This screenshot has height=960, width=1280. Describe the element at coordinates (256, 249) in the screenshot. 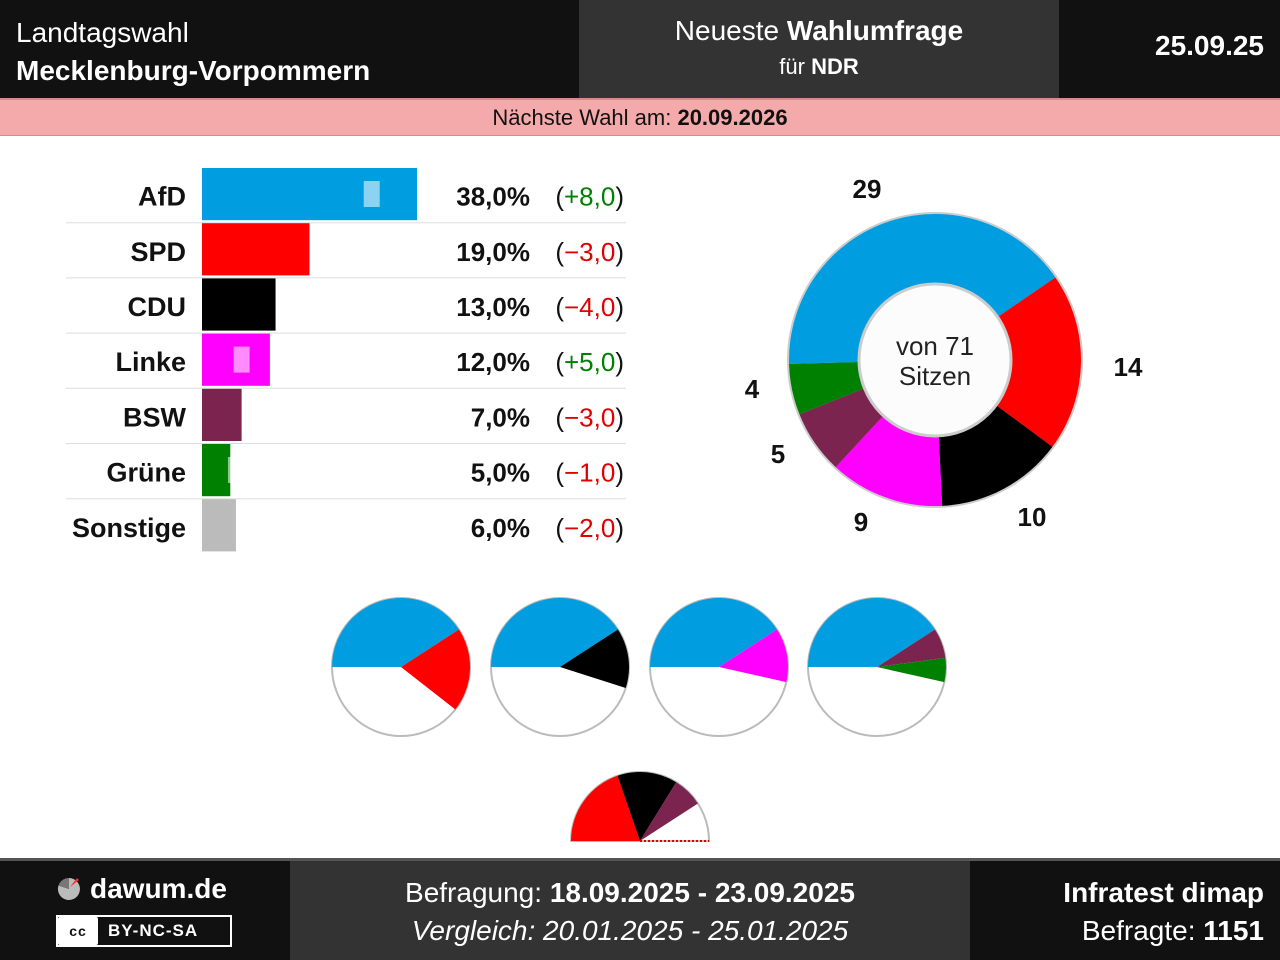

I see `bar-spd` at that location.